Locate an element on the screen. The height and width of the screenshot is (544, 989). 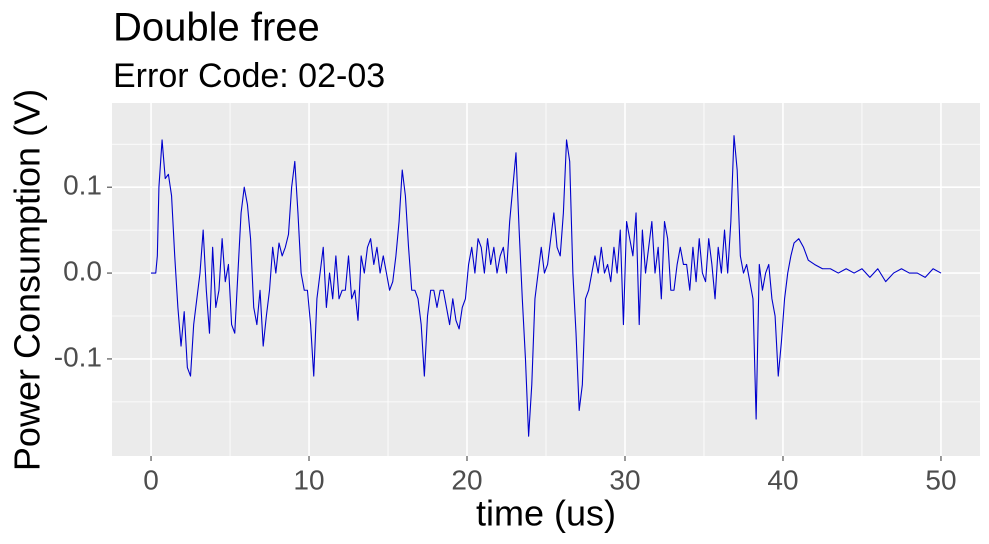
chart-title: Double free is located at coordinates (216, 28).